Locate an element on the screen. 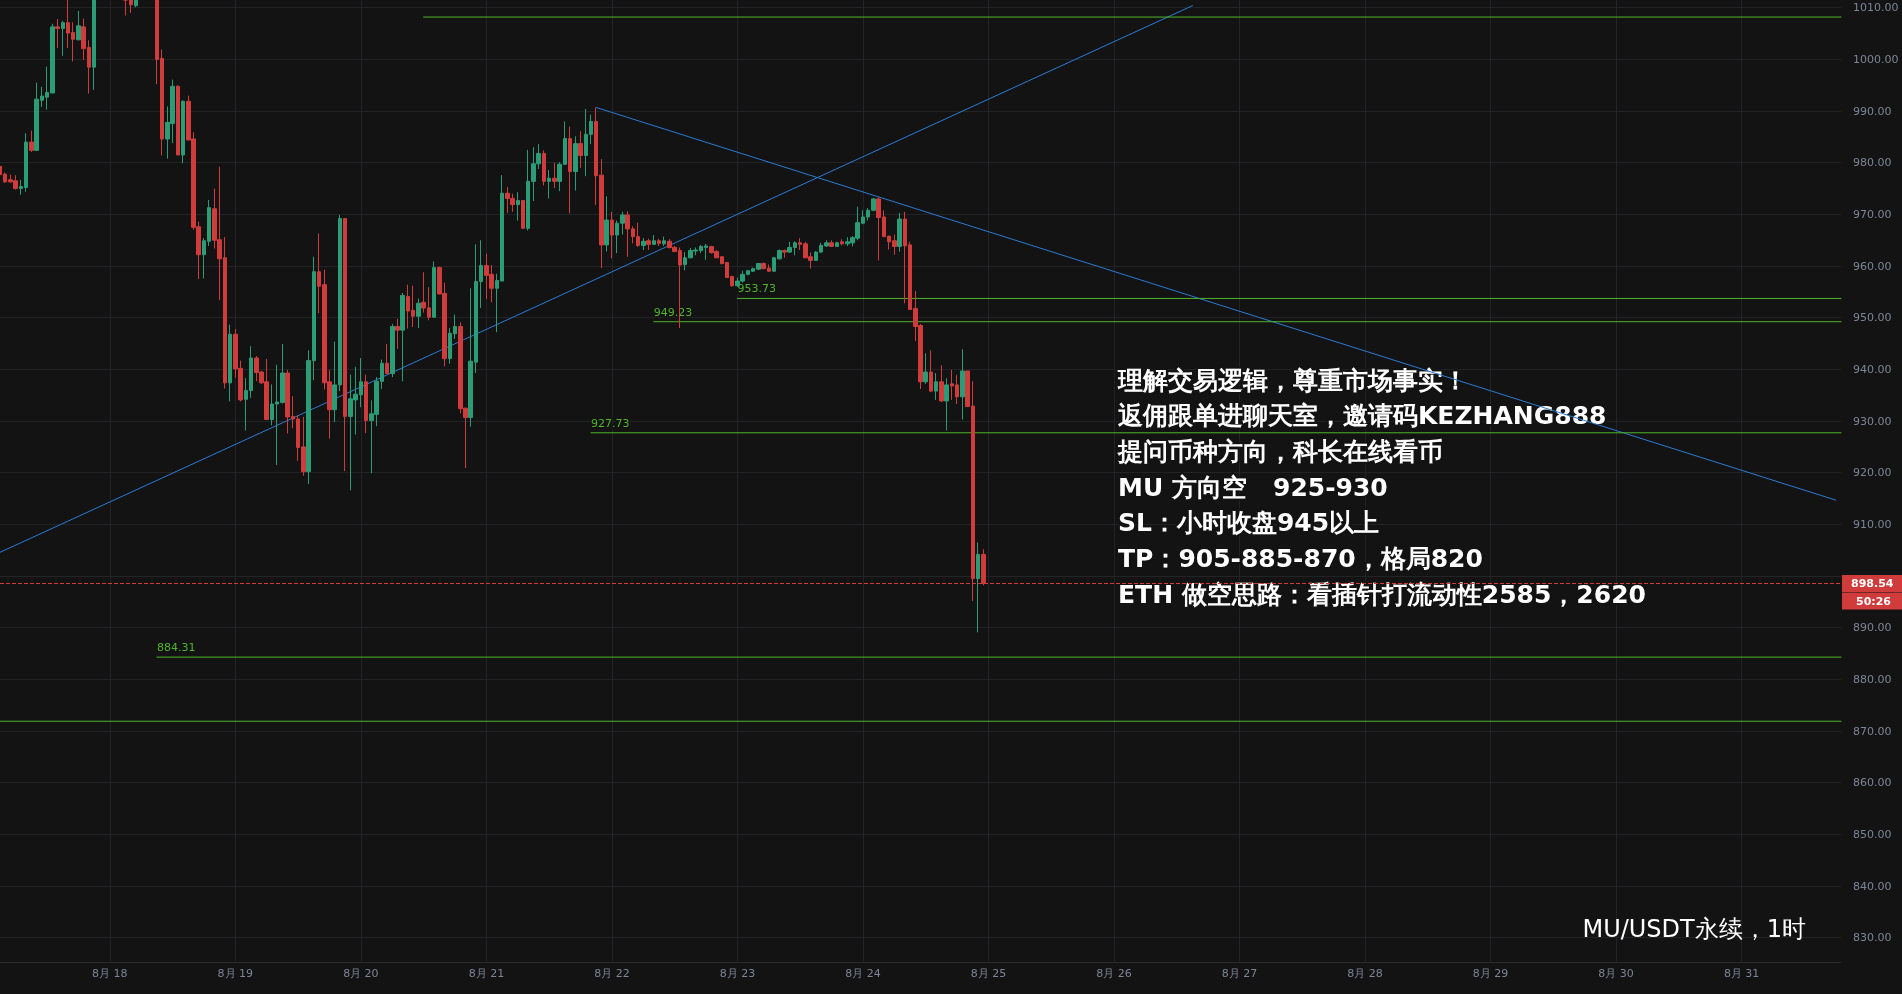 Image resolution: width=1902 pixels, height=994 pixels. ref-line-label: 898.54 is located at coordinates (1872, 584).